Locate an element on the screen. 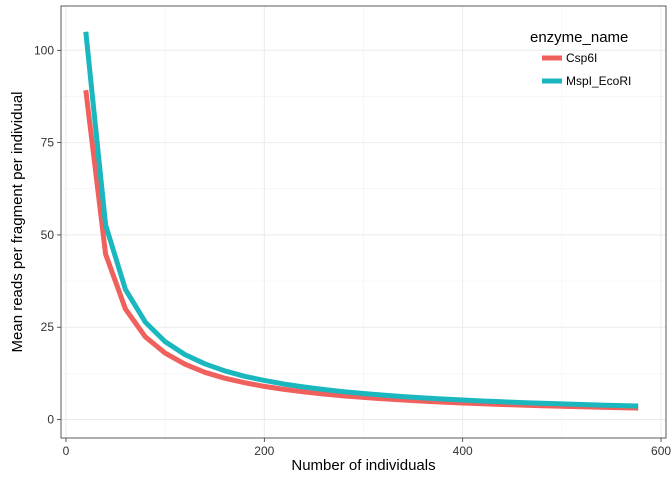 This screenshot has height=480, width=672. y-tick-label: 50 is located at coordinates (48, 235).